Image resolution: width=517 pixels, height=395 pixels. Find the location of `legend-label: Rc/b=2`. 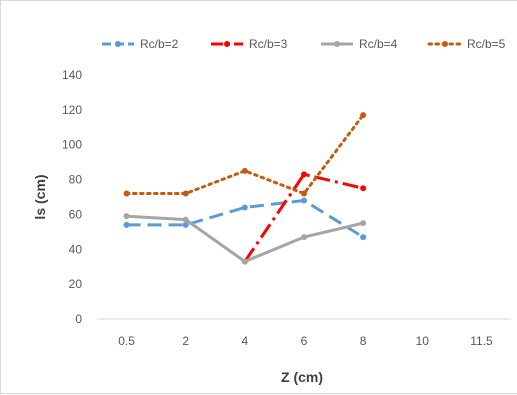

legend-label: Rc/b=2 is located at coordinates (159, 44).